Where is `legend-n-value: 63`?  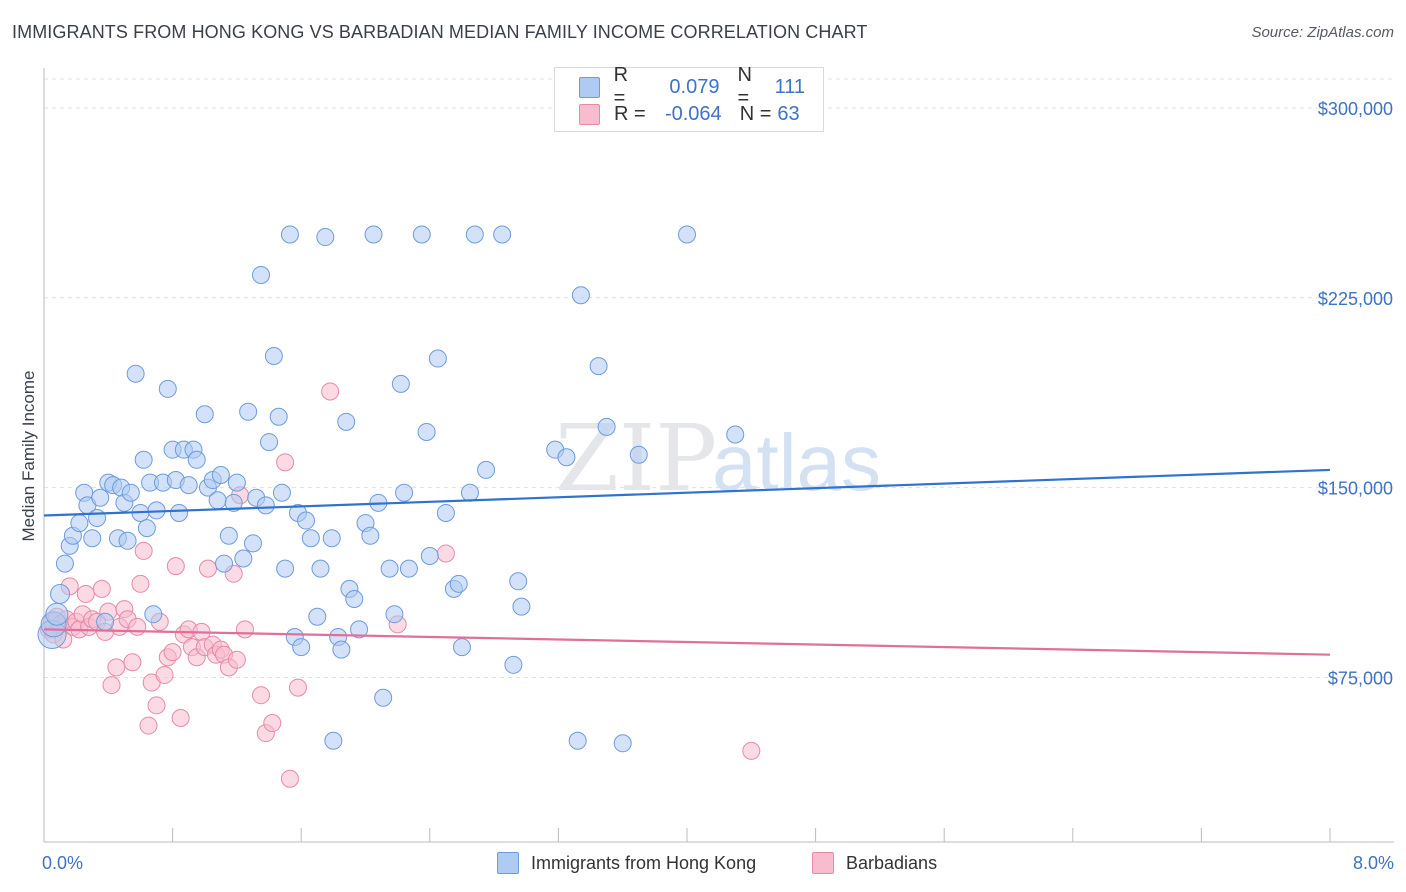 legend-n-value: 63 is located at coordinates (788, 113).